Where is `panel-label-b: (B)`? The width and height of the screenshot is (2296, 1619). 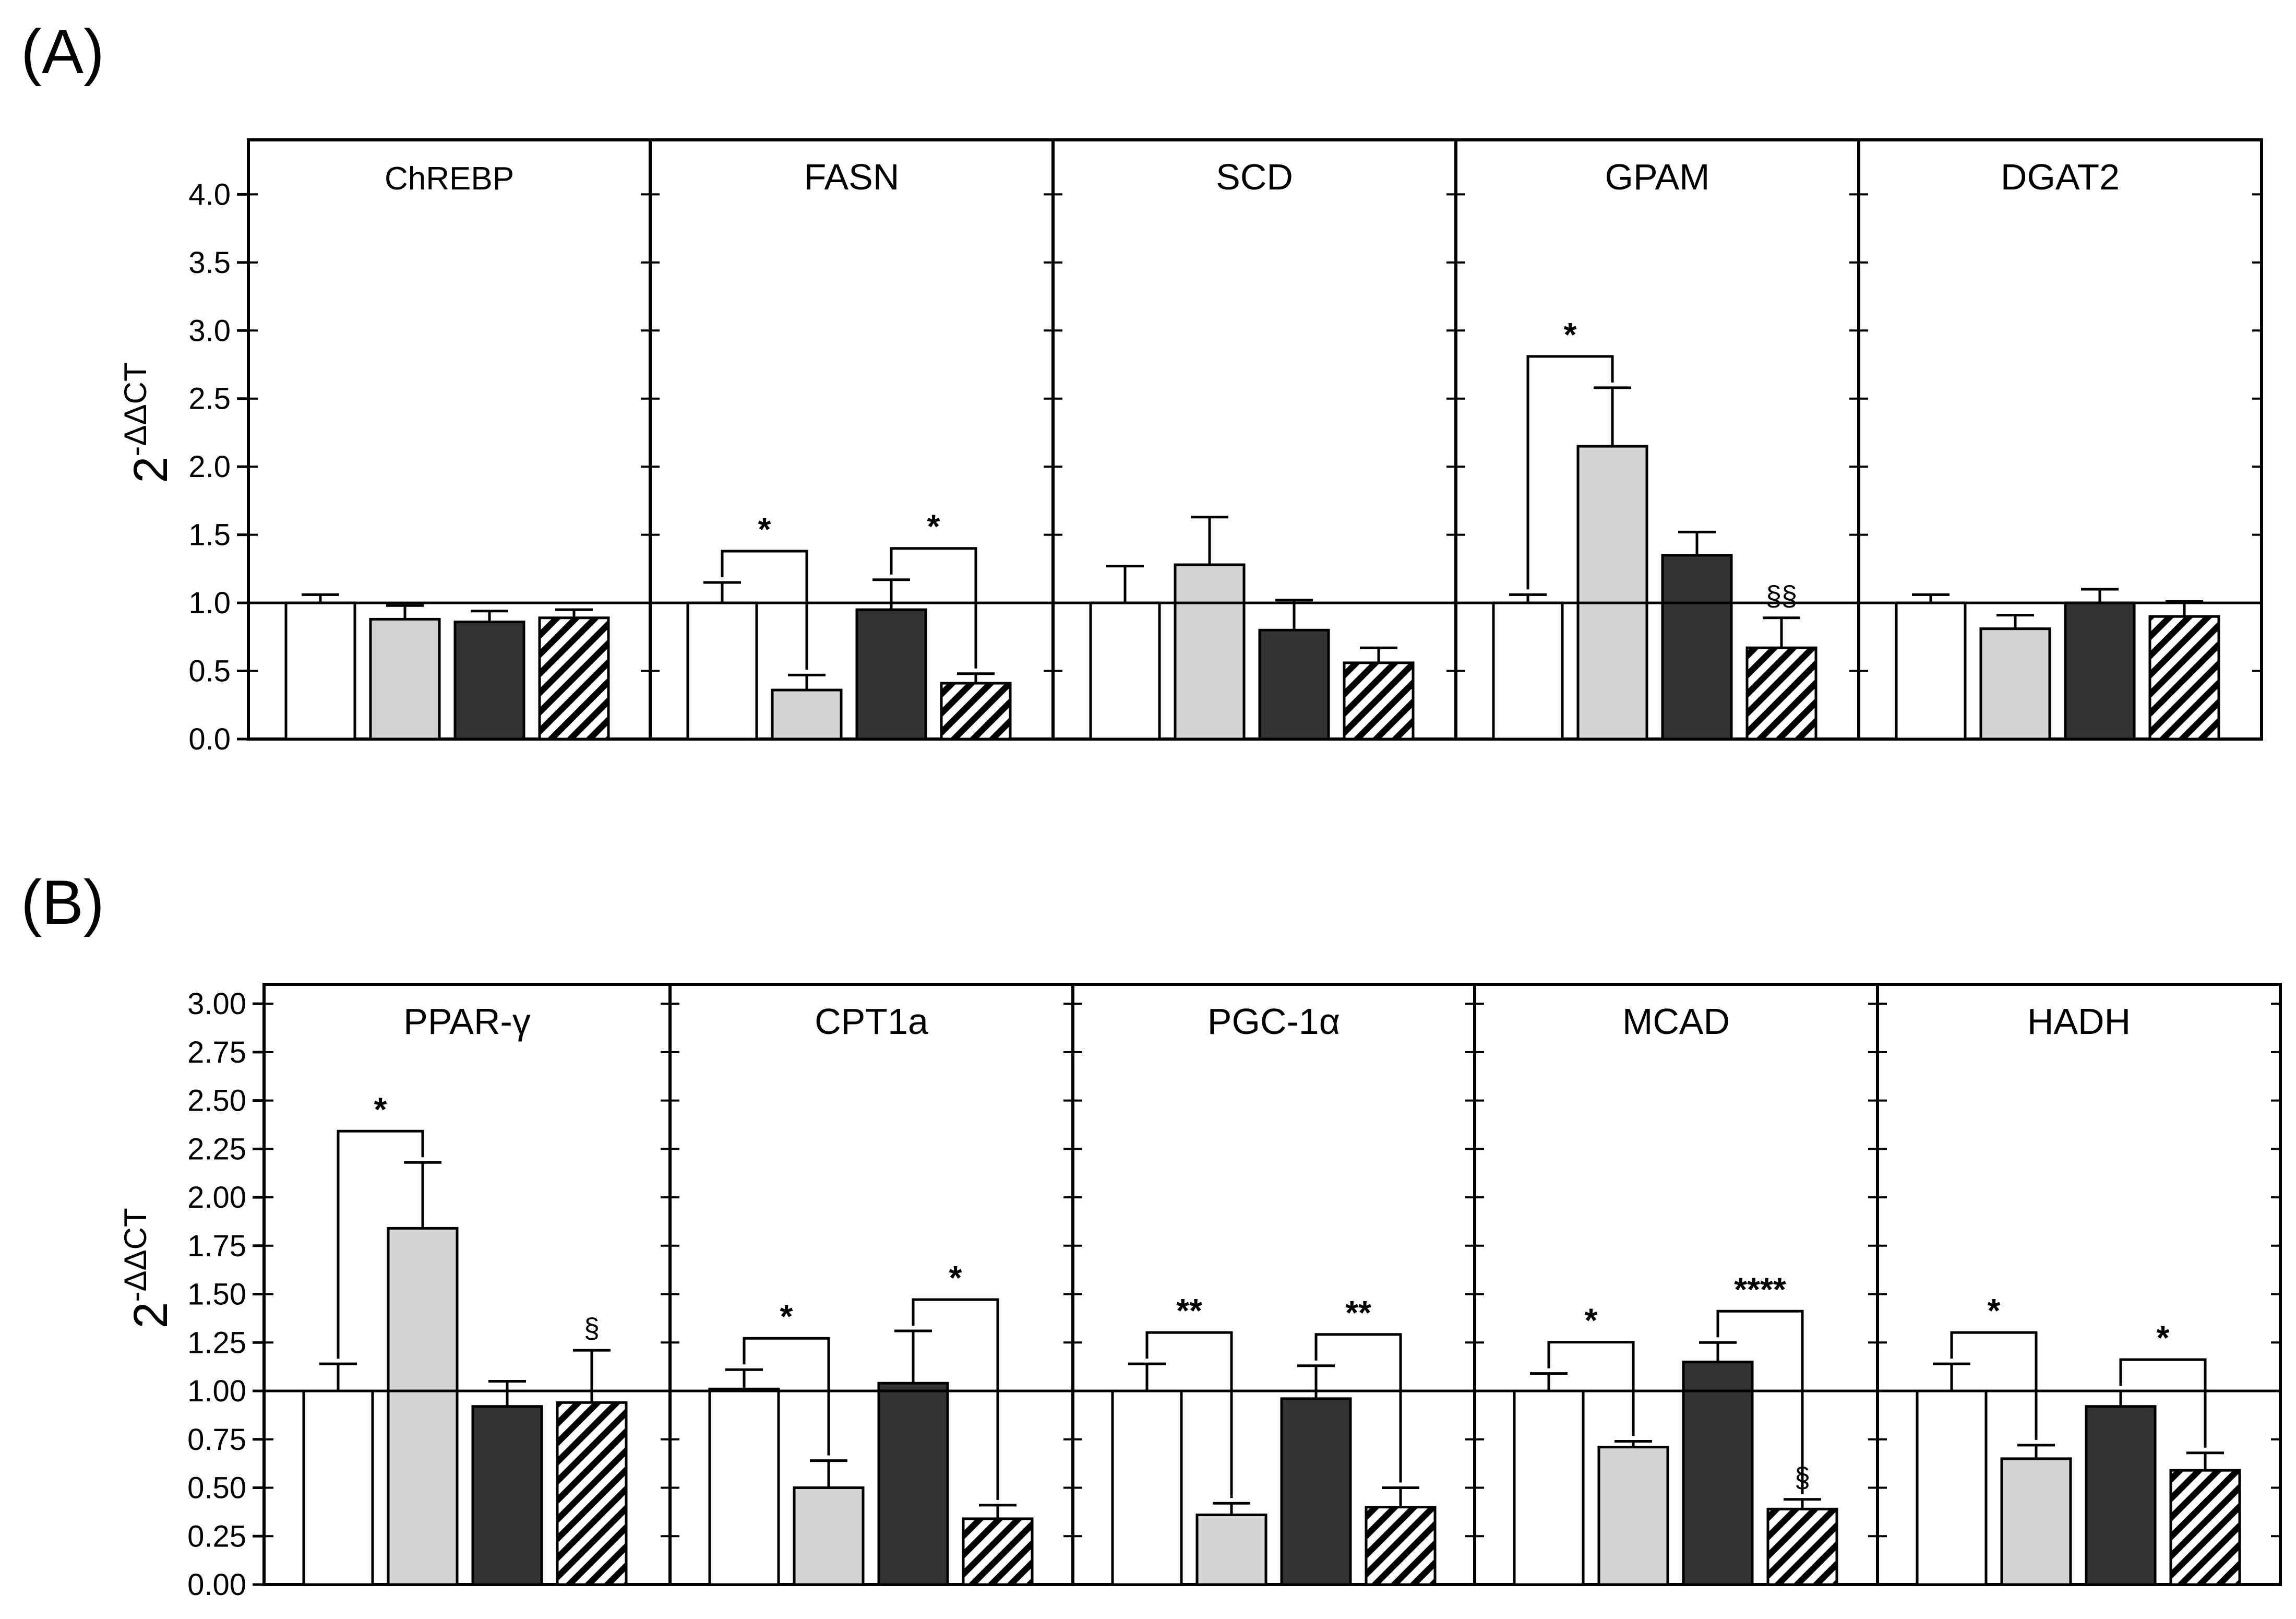 panel-label-b: (B) is located at coordinates (63, 902).